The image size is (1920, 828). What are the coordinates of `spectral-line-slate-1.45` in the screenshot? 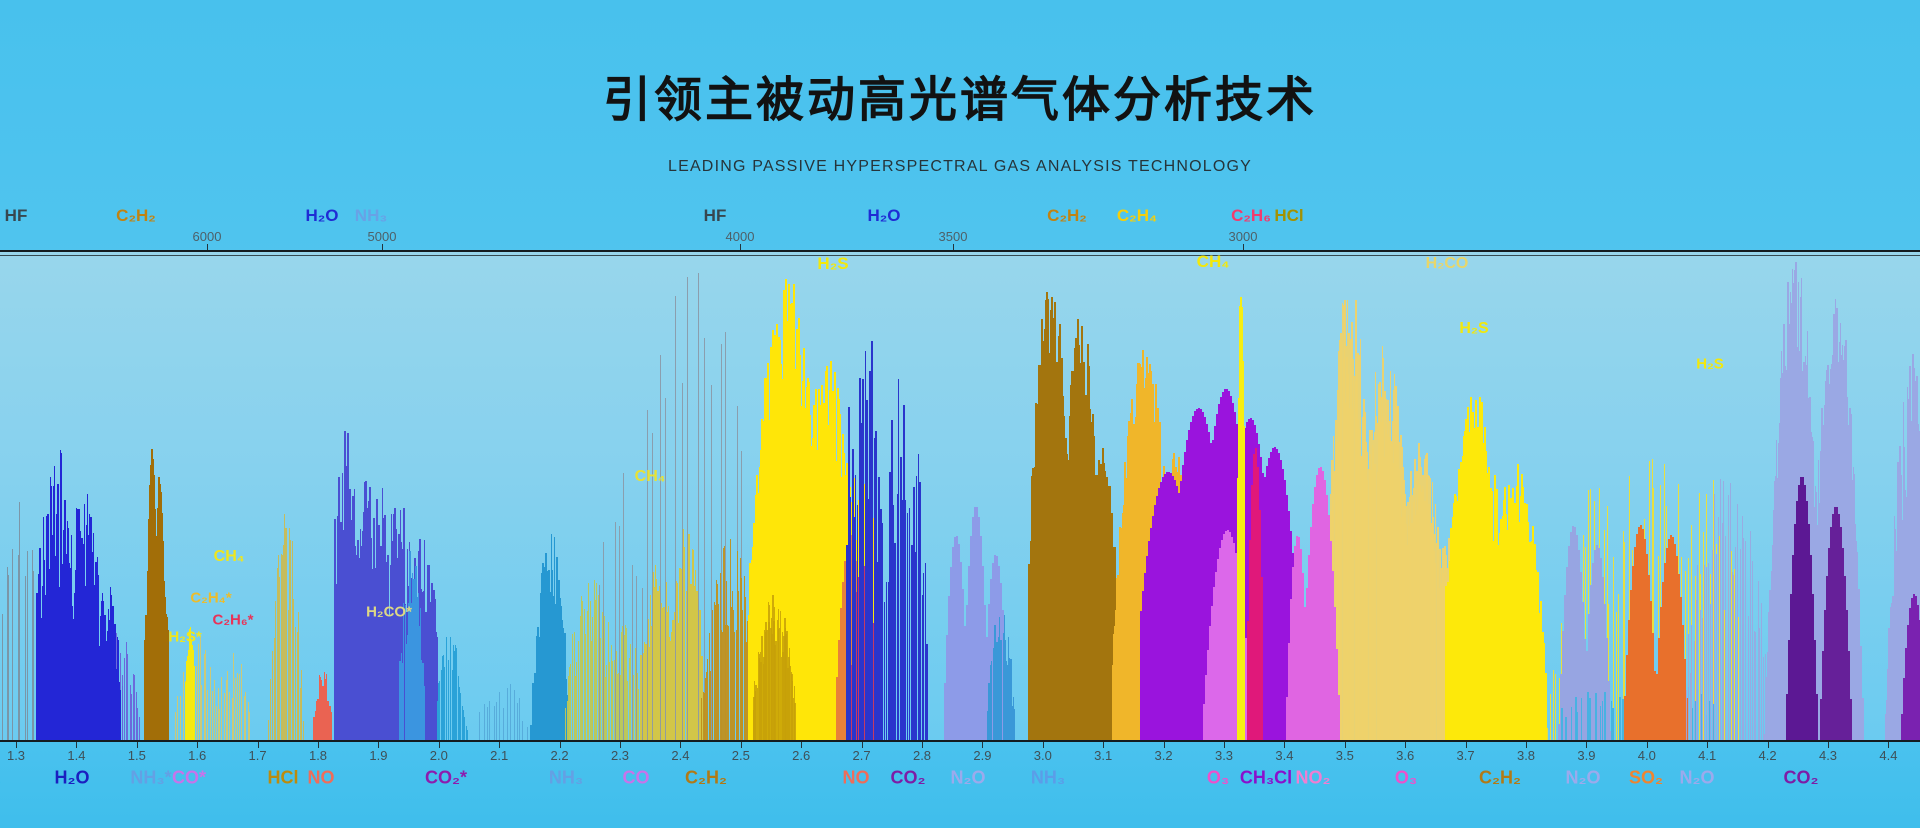 It's located at (132, 717).